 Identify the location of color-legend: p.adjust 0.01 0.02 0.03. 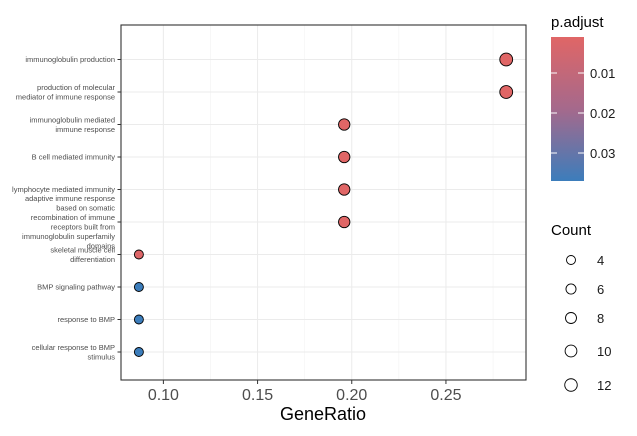
(583, 97).